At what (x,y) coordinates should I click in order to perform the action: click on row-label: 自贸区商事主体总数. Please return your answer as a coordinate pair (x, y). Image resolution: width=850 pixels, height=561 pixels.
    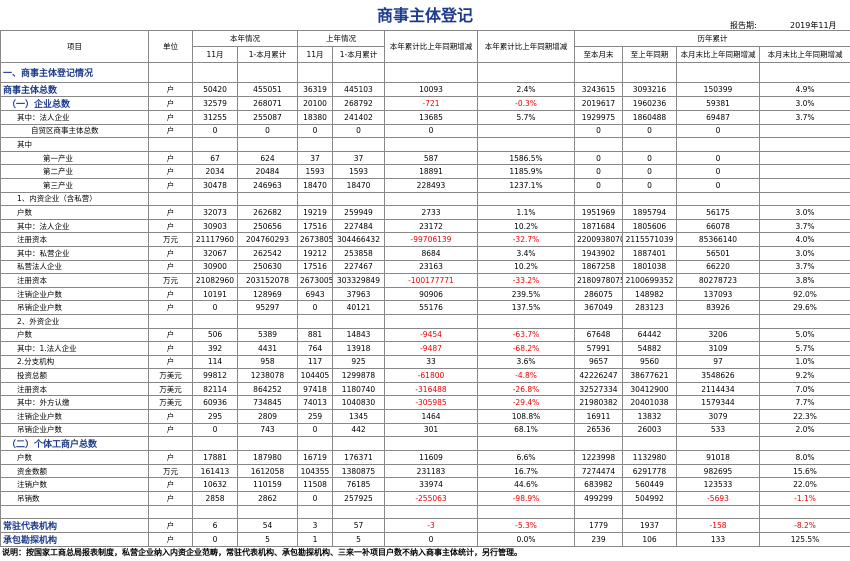
    Looking at the image, I should click on (74, 131).